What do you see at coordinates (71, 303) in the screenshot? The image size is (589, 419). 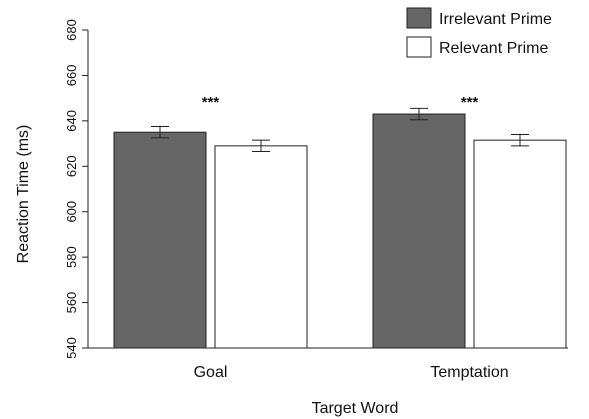 I see `y-tick-label: 560` at bounding box center [71, 303].